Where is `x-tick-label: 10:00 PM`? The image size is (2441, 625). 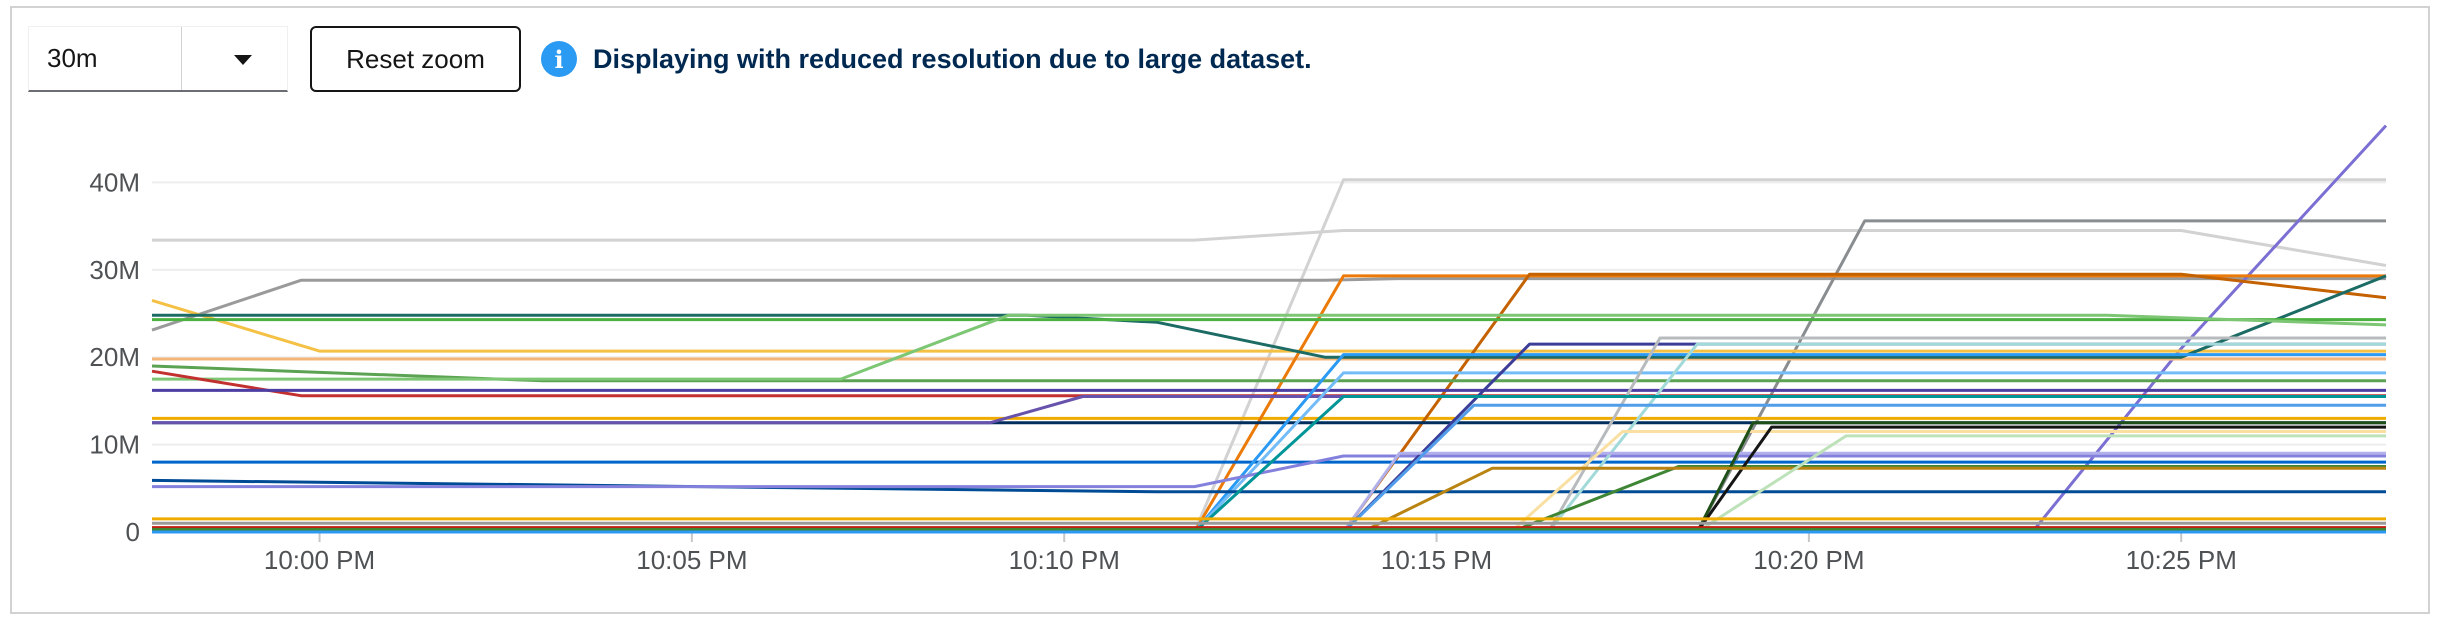 x-tick-label: 10:00 PM is located at coordinates (319, 560).